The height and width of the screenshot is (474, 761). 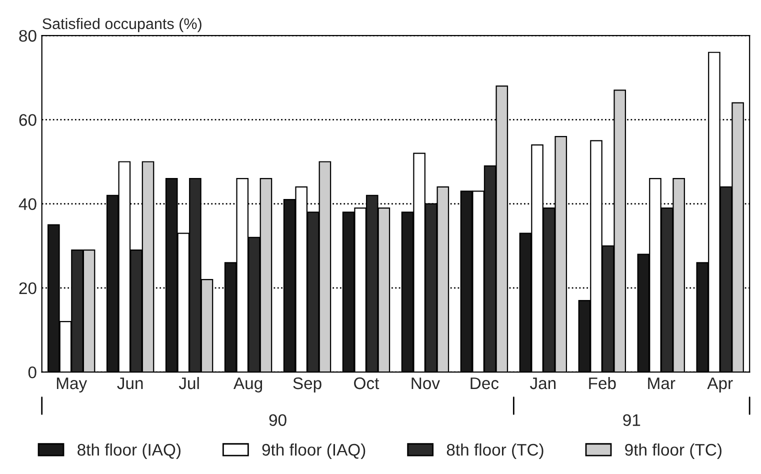 I want to click on legend-label: 9th floor (IAQ), so click(x=314, y=451).